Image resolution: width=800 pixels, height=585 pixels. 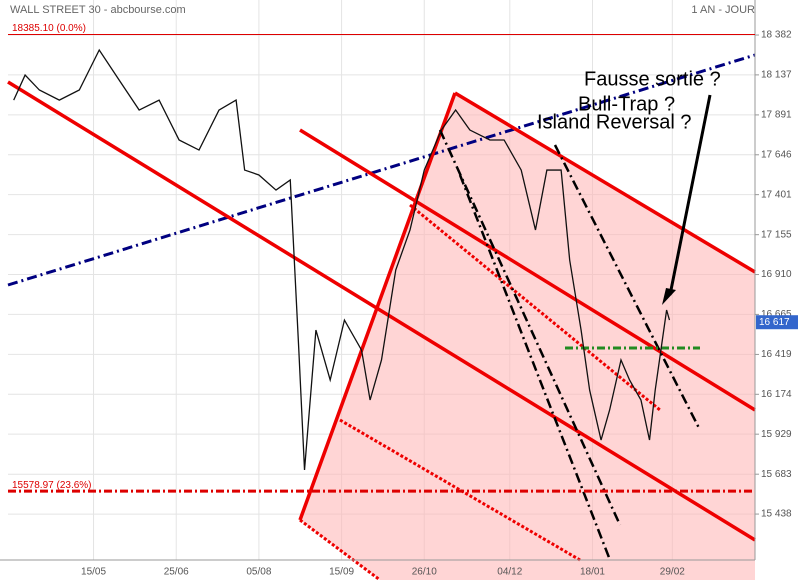 What do you see at coordinates (614, 122) in the screenshot?
I see `annotation: Island Reversal ?` at bounding box center [614, 122].